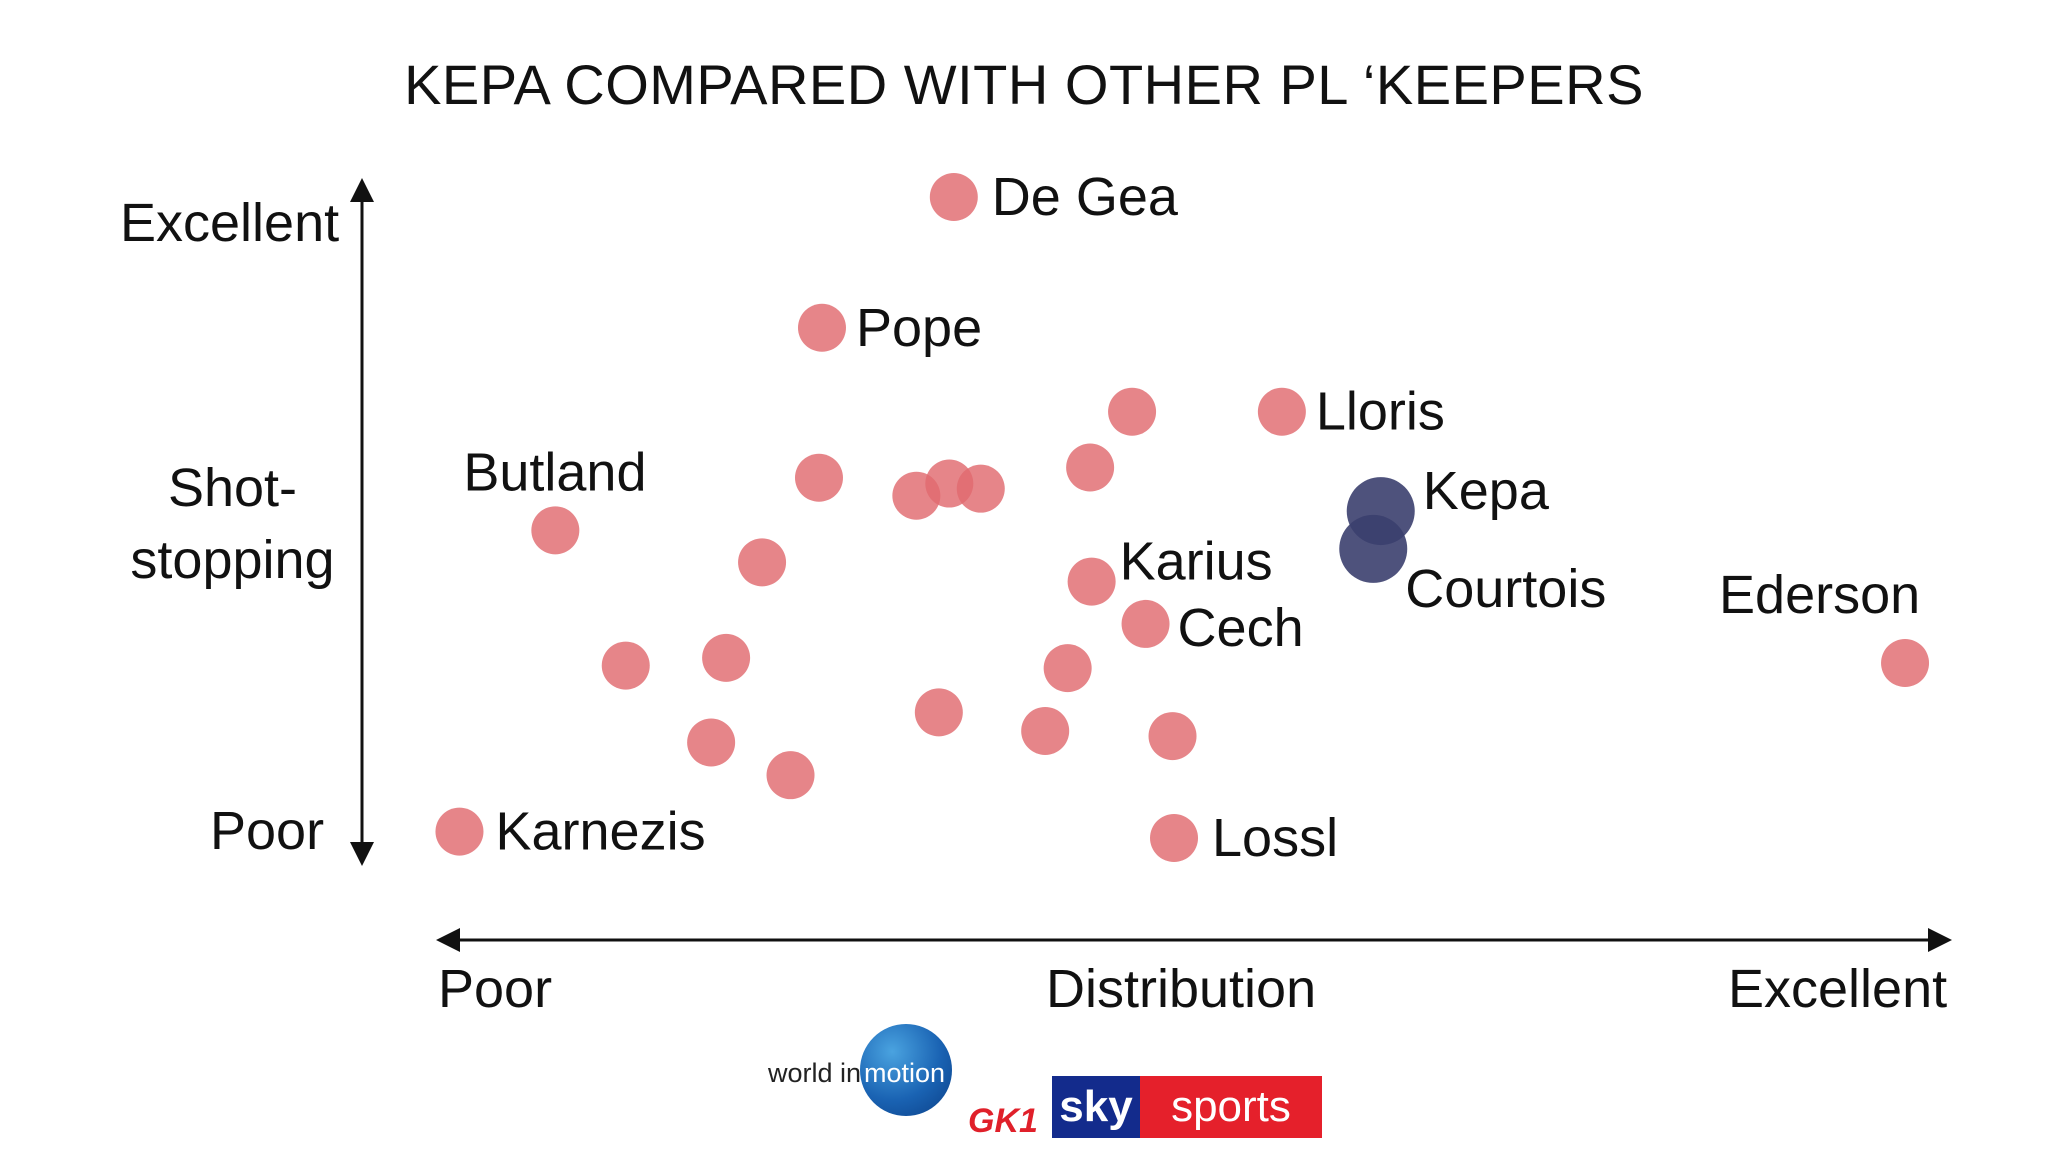 The width and height of the screenshot is (2048, 1152). What do you see at coordinates (1241, 628) in the screenshot?
I see `label-cech: Cech` at bounding box center [1241, 628].